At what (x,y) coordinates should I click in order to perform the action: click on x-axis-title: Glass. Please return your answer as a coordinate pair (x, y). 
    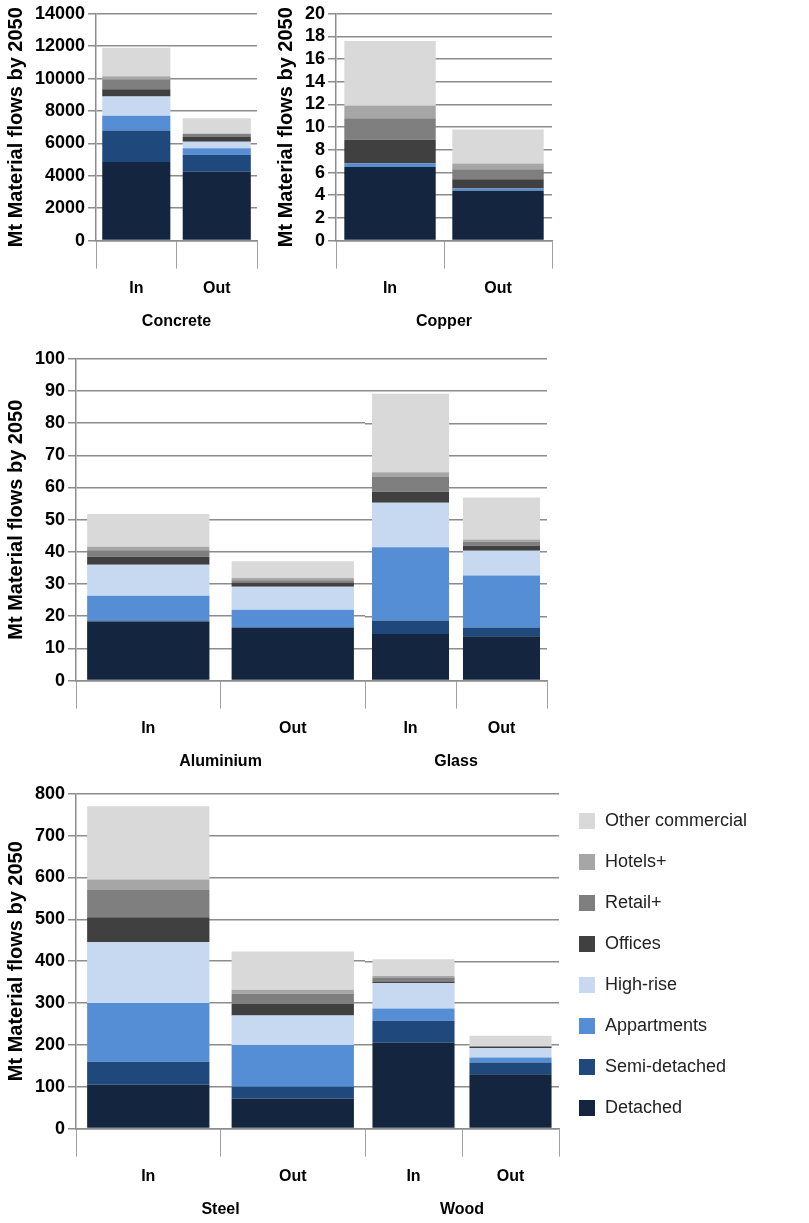
    Looking at the image, I should click on (456, 760).